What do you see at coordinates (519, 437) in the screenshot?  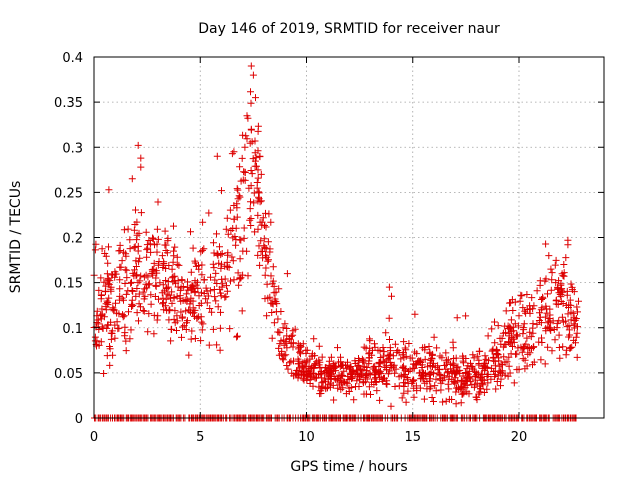 I see `x-tick-label: 20` at bounding box center [519, 437].